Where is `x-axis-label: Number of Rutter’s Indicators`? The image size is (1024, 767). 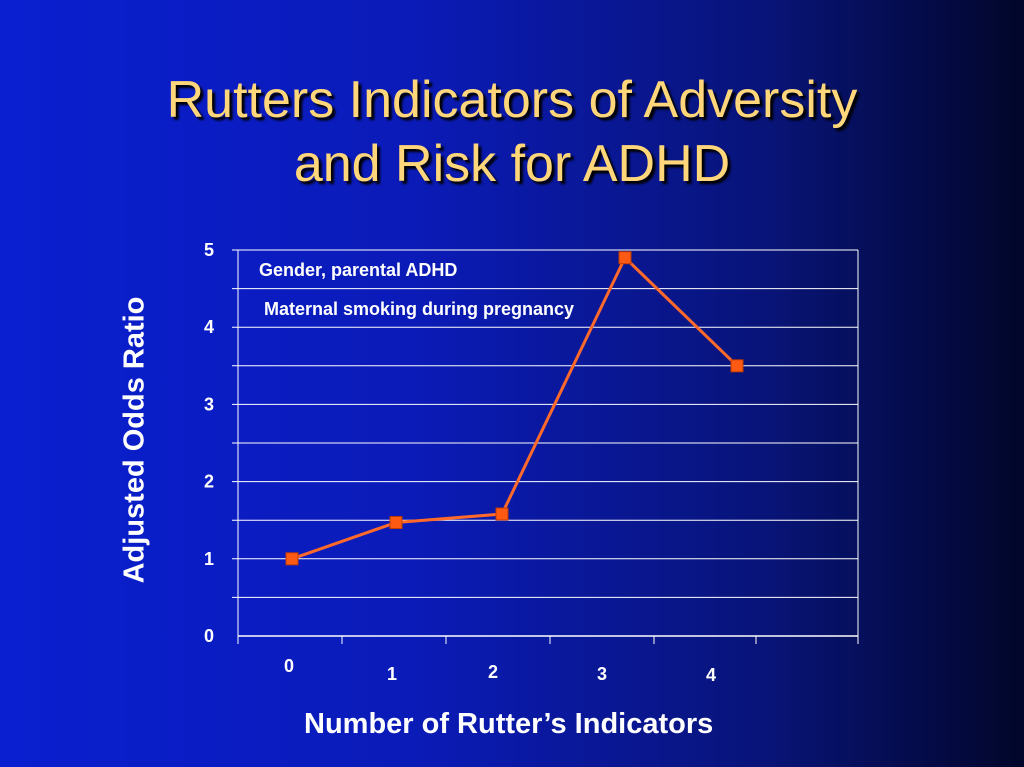 x-axis-label: Number of Rutter’s Indicators is located at coordinates (509, 724).